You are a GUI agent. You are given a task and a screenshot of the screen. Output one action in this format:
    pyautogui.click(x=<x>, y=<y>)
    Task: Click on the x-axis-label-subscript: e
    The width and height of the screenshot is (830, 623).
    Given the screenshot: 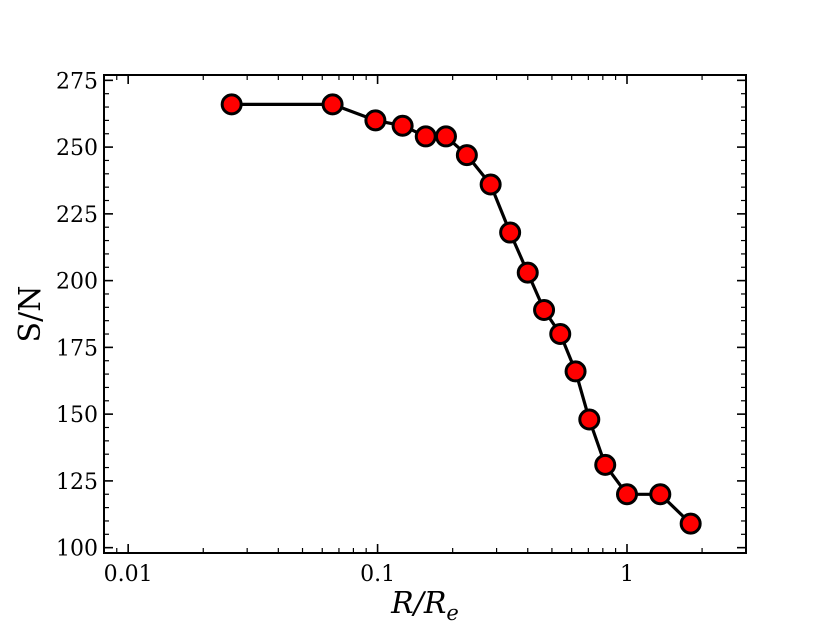 What is the action you would take?
    pyautogui.click(x=452, y=612)
    